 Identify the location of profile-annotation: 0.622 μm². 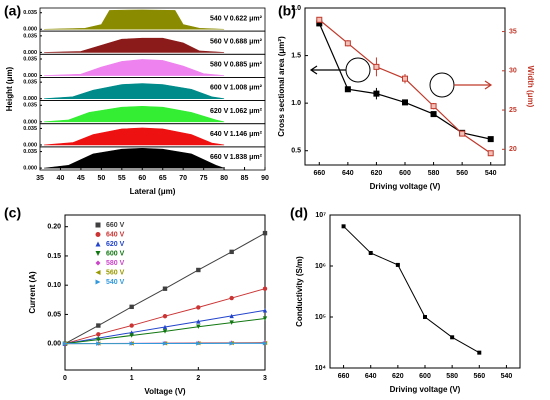
(246, 18).